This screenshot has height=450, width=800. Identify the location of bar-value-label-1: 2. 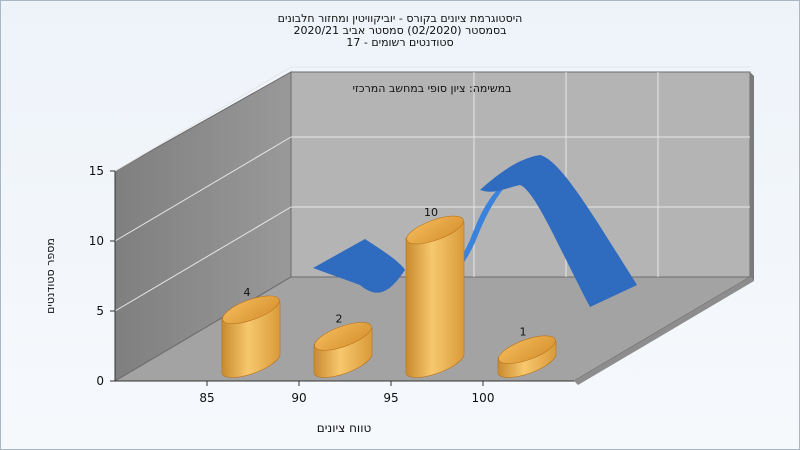
(339, 318).